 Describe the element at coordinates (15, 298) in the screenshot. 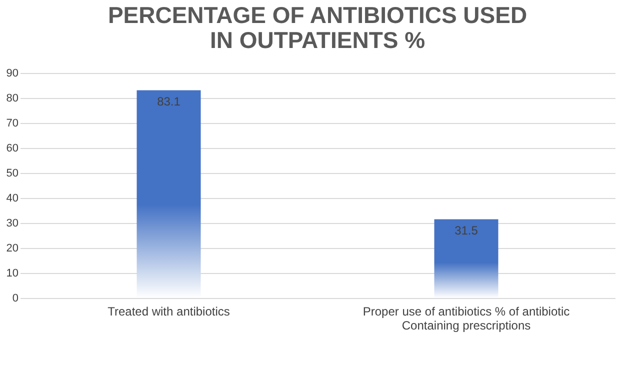

I see `y-tick-label: 0` at that location.